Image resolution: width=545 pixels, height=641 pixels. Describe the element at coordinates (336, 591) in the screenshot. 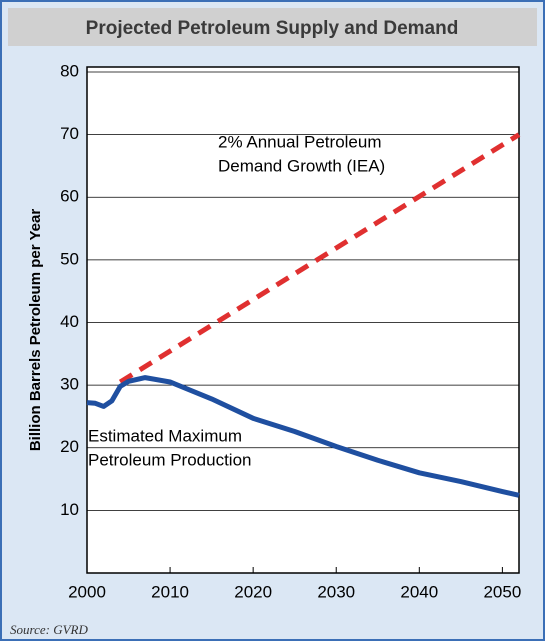

I see `x-tick-label: 2030` at that location.